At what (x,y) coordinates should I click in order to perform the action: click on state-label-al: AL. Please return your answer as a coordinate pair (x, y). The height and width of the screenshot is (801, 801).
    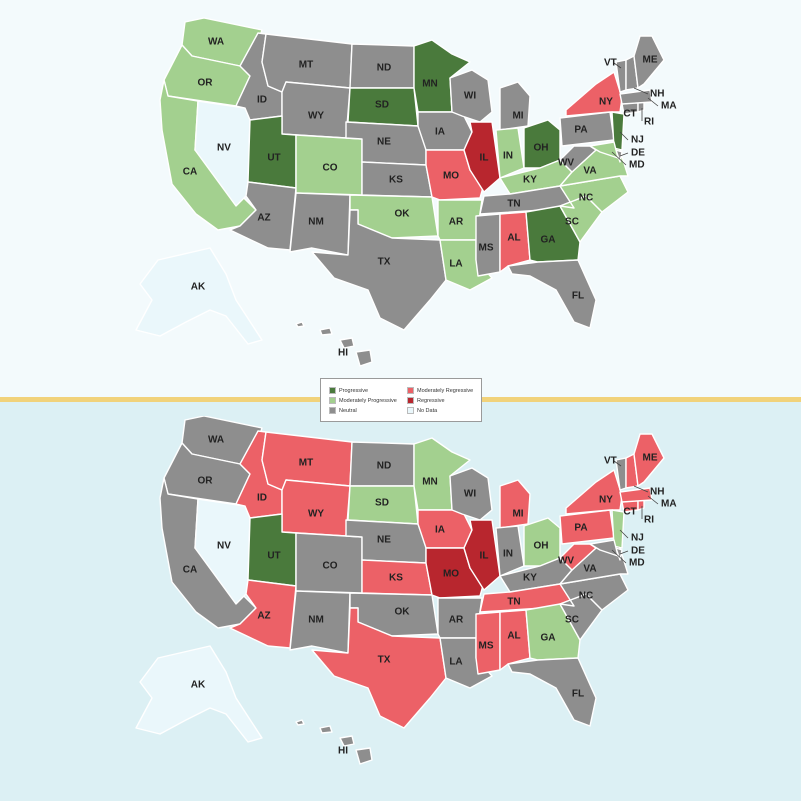
    Looking at the image, I should click on (513, 636).